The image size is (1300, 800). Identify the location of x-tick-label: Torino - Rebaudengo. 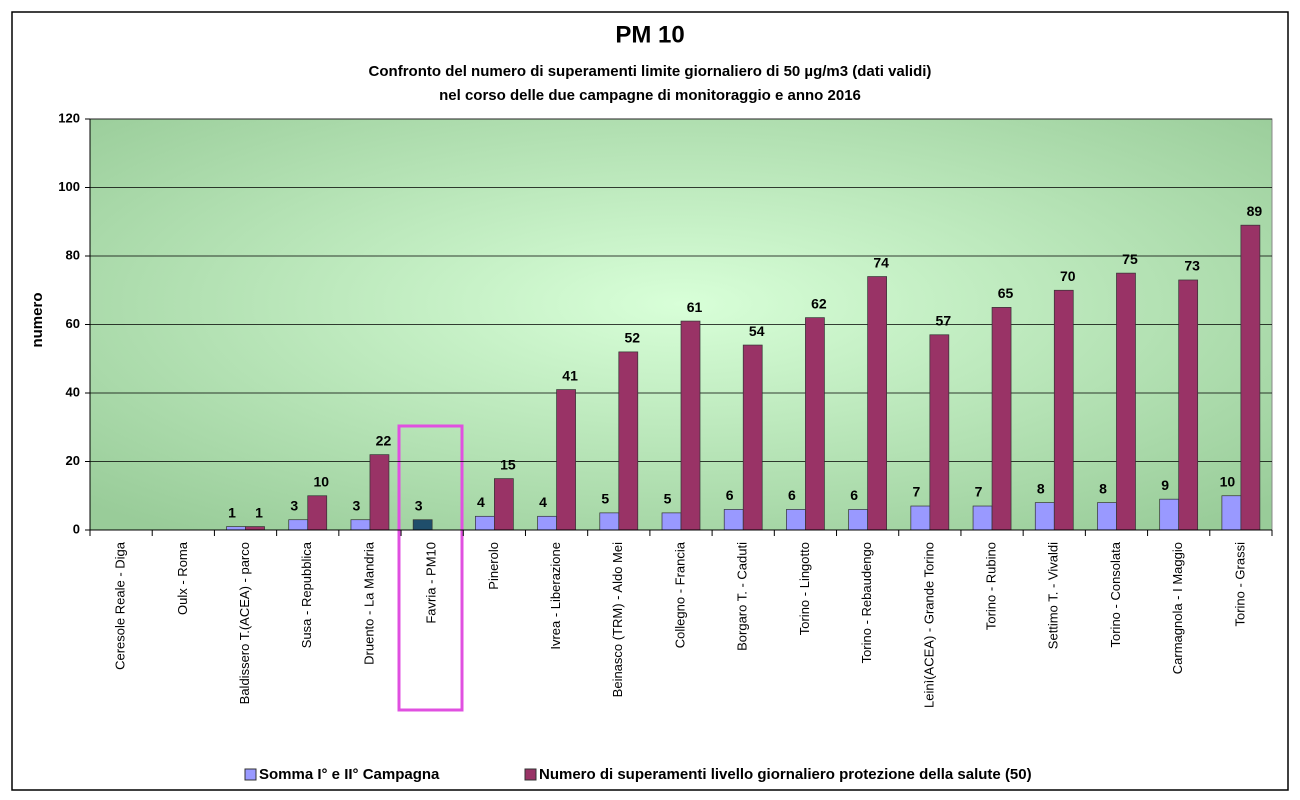
(866, 602).